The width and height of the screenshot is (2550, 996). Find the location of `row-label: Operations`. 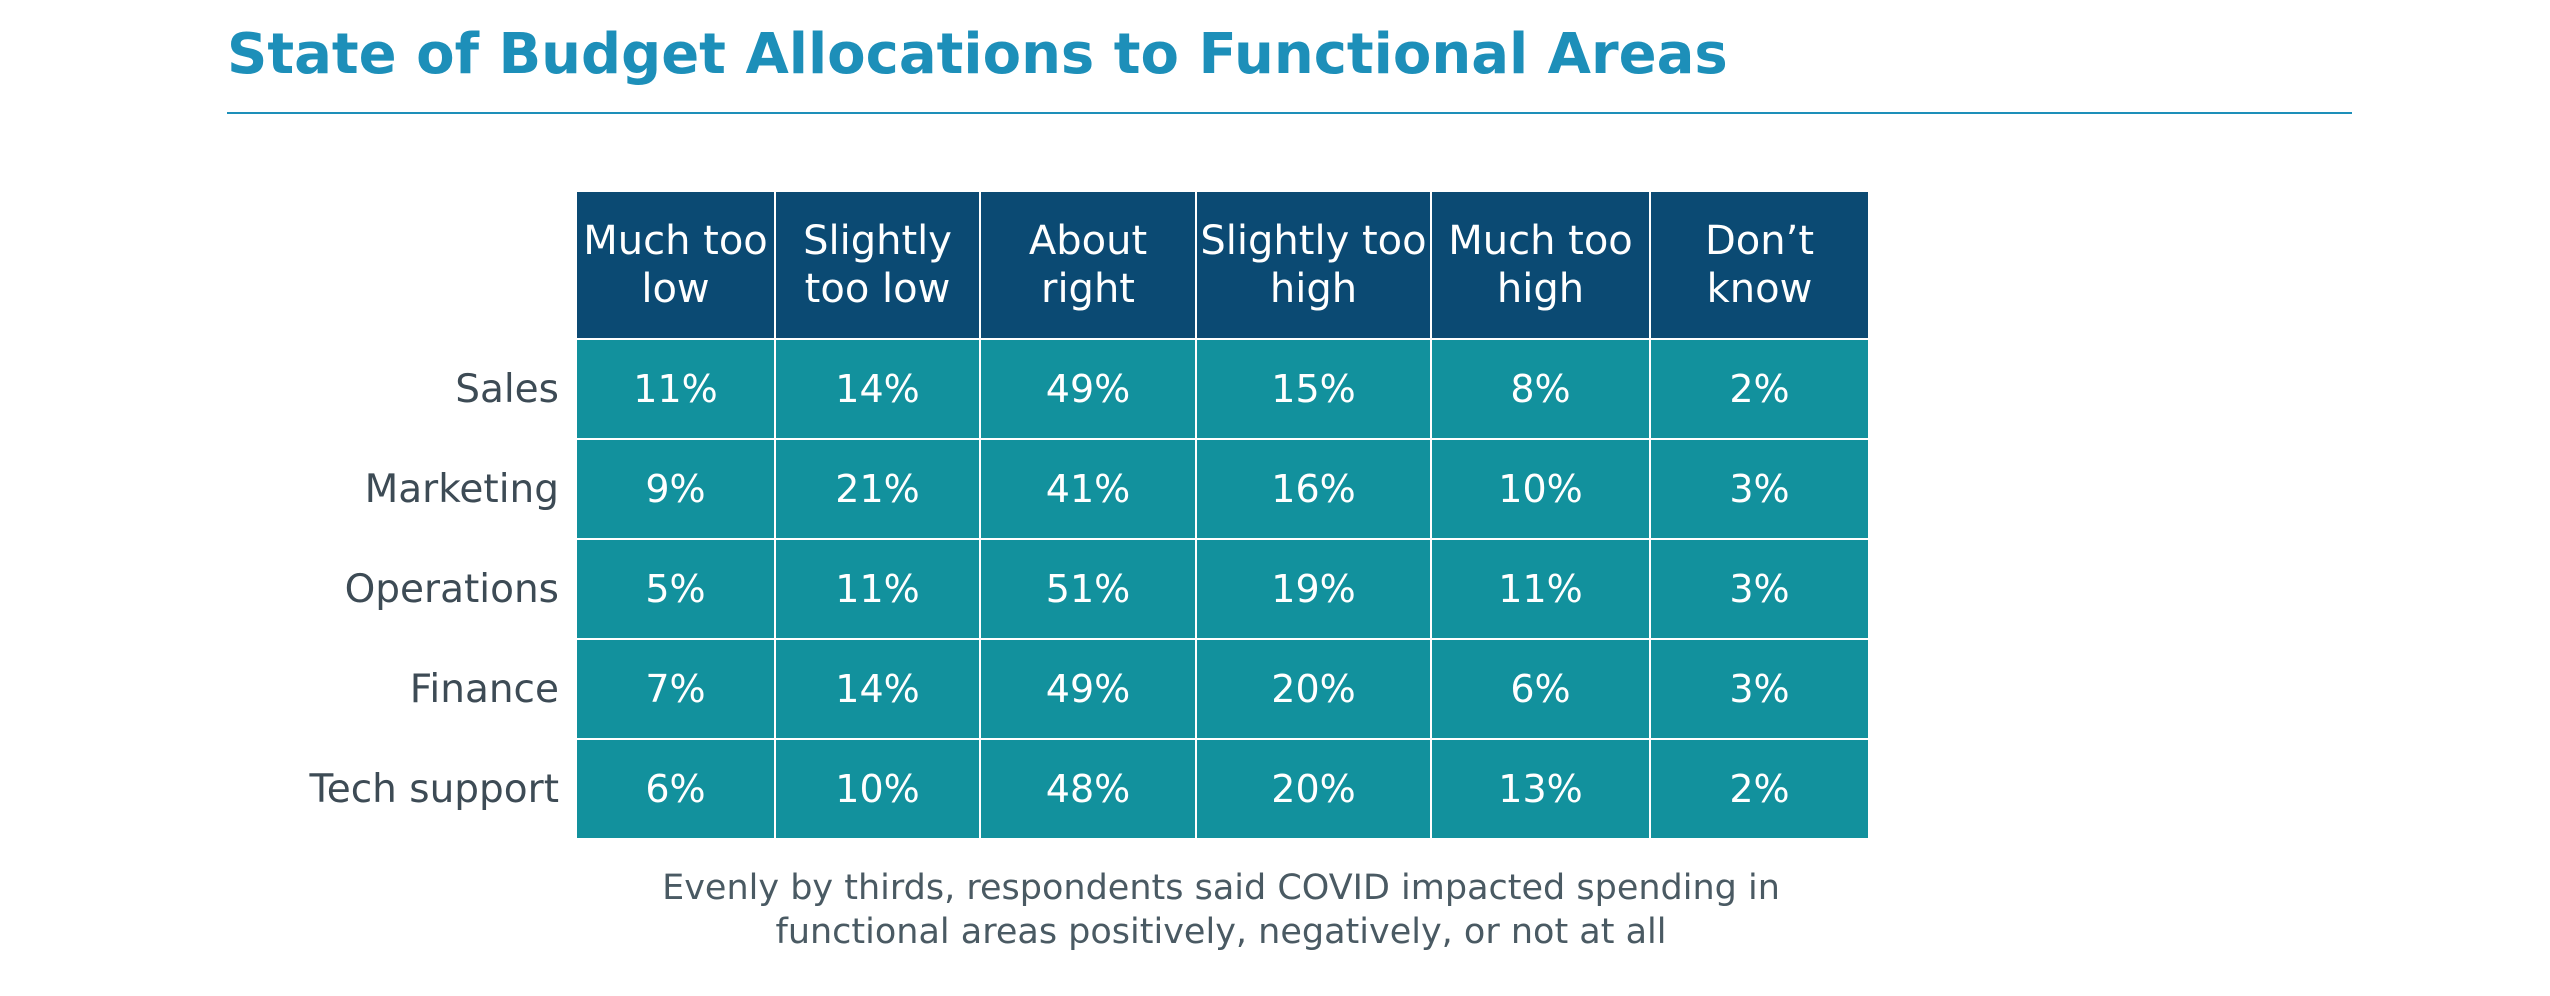

row-label: Operations is located at coordinates (451, 589).